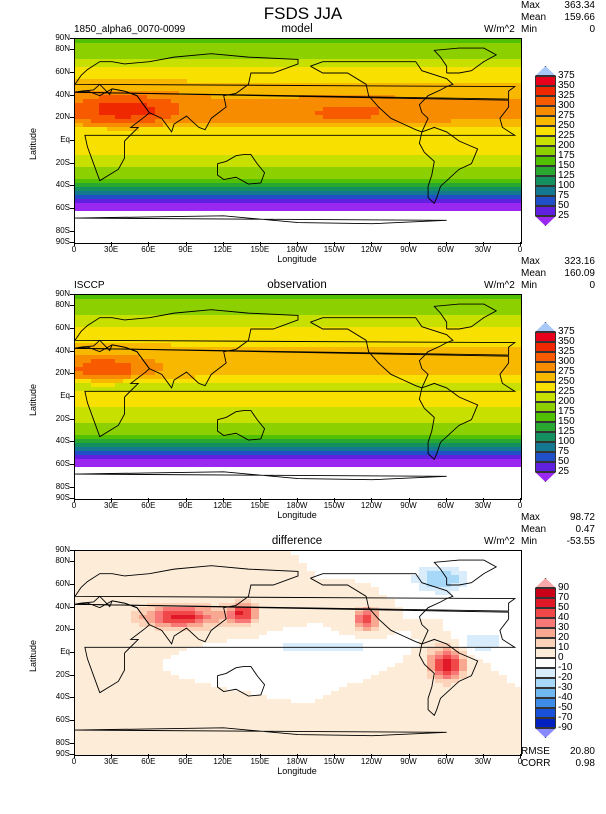 The image size is (606, 814). Describe the element at coordinates (564, 451) in the screenshot. I see `colorbar-label: 75` at that location.